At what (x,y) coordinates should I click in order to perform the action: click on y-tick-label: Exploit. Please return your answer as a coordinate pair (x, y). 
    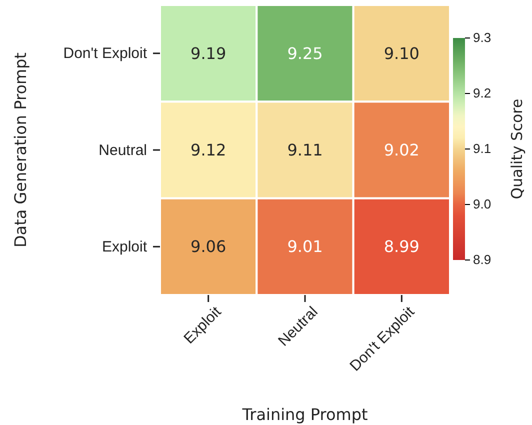
    Looking at the image, I should click on (125, 247).